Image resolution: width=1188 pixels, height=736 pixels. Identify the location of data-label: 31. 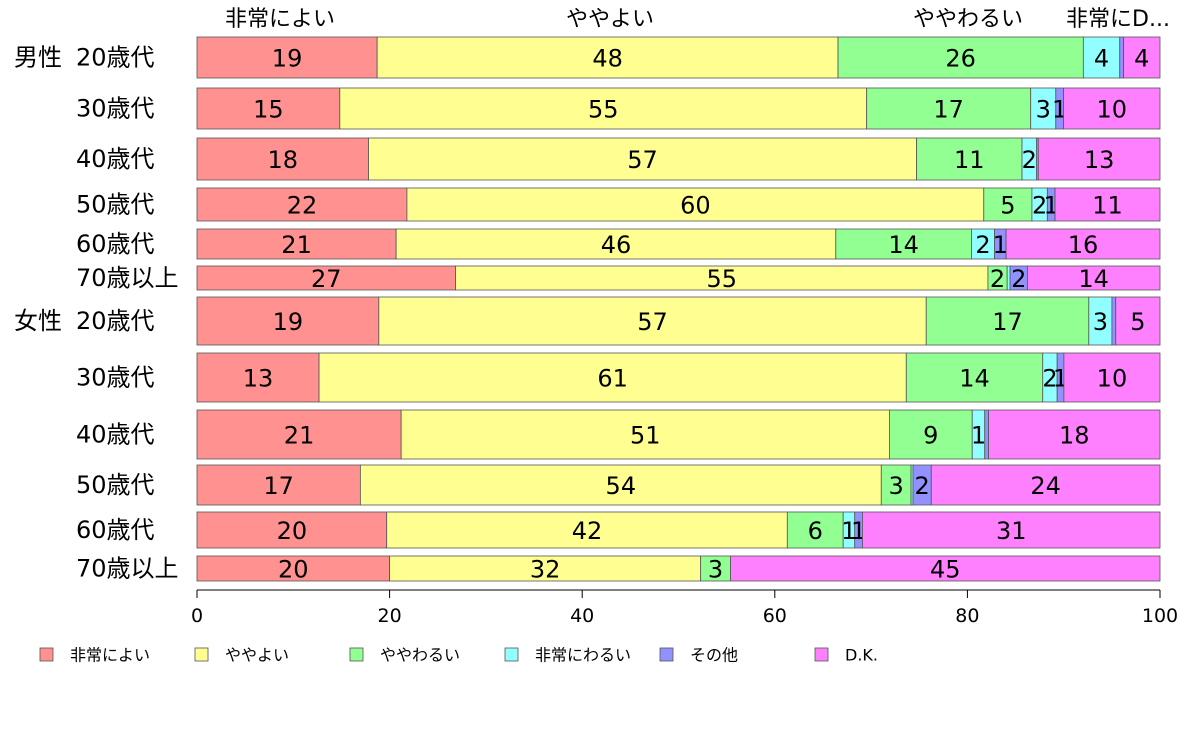
(1011, 531).